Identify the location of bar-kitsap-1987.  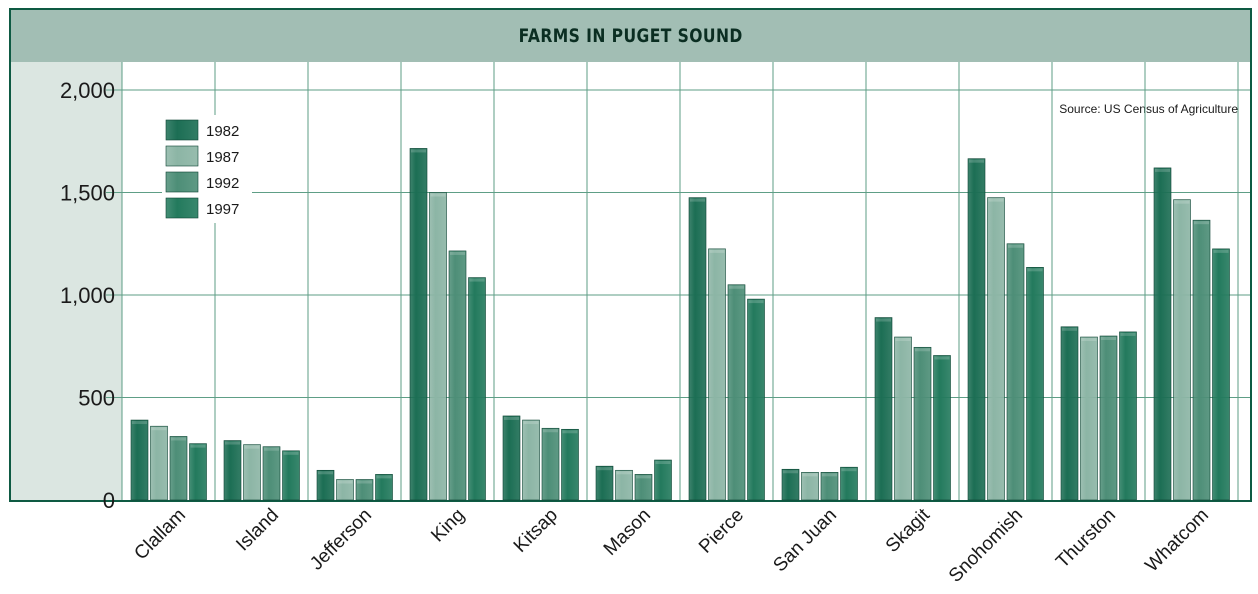
(531, 460).